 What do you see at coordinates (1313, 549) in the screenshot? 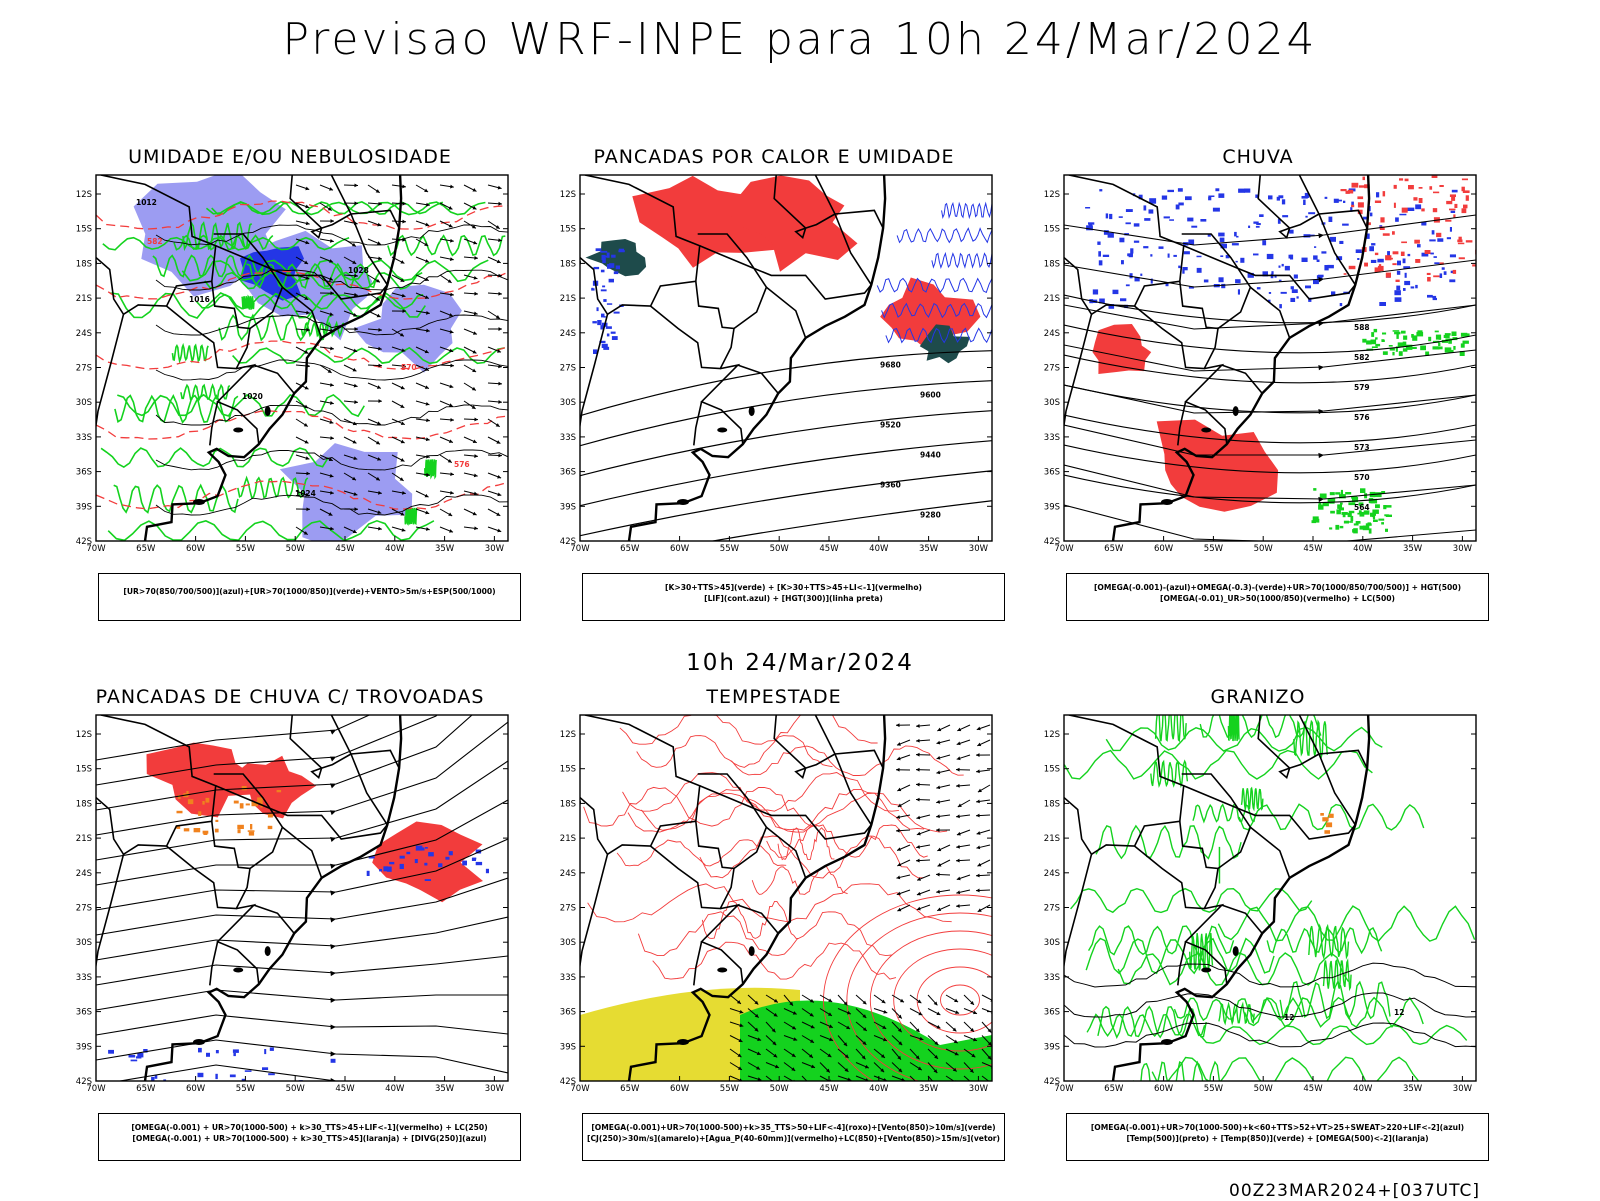
I see `lon-label: 45W` at bounding box center [1313, 549].